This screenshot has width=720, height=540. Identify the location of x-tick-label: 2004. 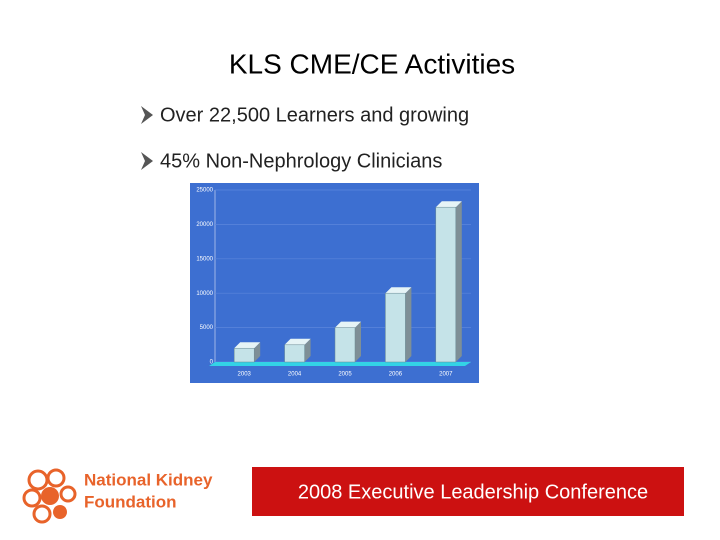
(295, 375).